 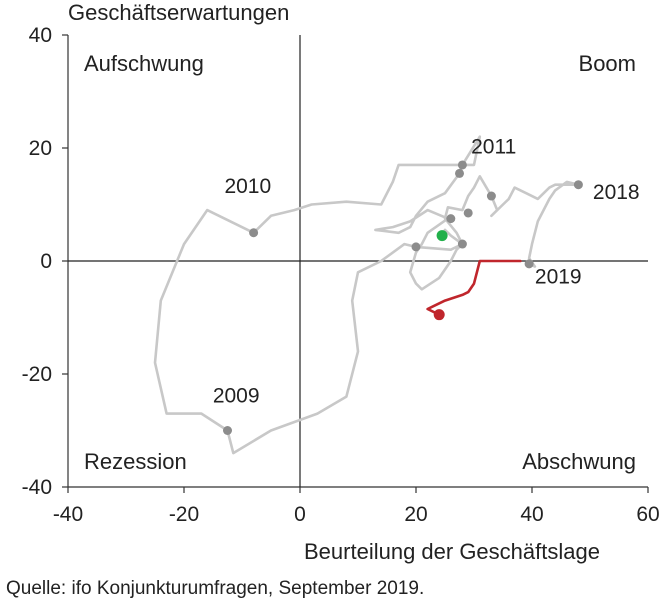 What do you see at coordinates (415, 514) in the screenshot?
I see `x-tick-label: 20` at bounding box center [415, 514].